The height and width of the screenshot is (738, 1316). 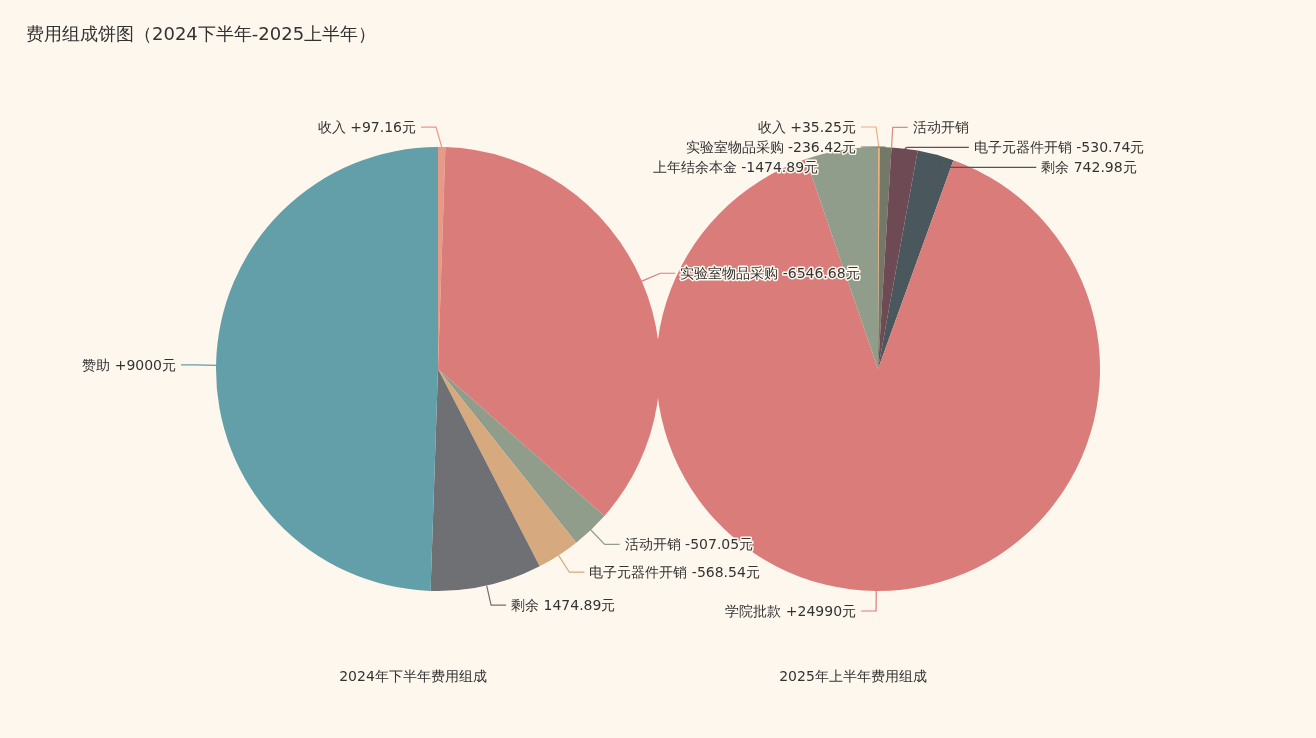 What do you see at coordinates (201, 33) in the screenshot?
I see `text: 费用组成饼图（2024下半年-2025上半年）` at bounding box center [201, 33].